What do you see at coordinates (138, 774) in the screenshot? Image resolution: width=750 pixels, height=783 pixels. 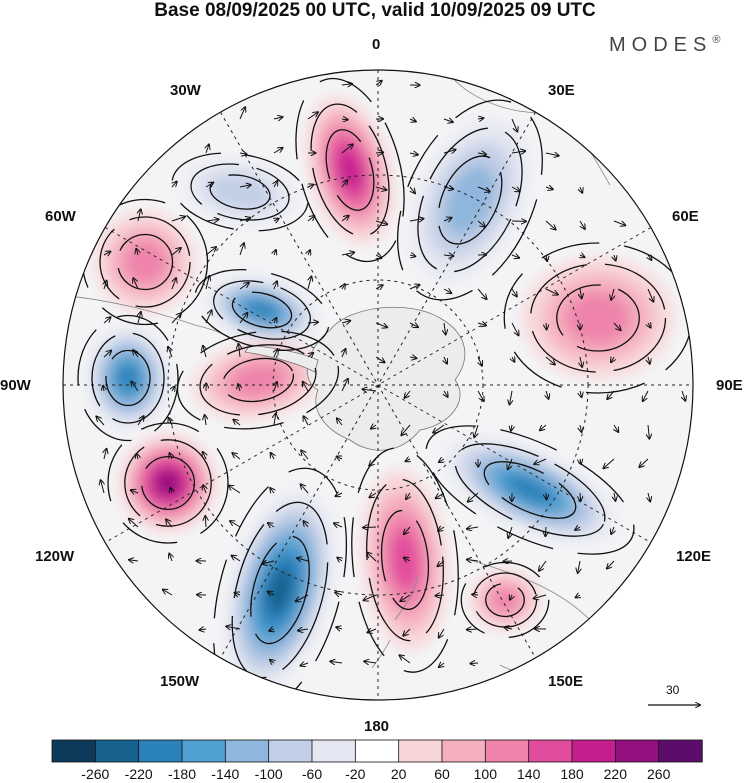 I see `colorbar-tick-label: -220` at bounding box center [138, 774].